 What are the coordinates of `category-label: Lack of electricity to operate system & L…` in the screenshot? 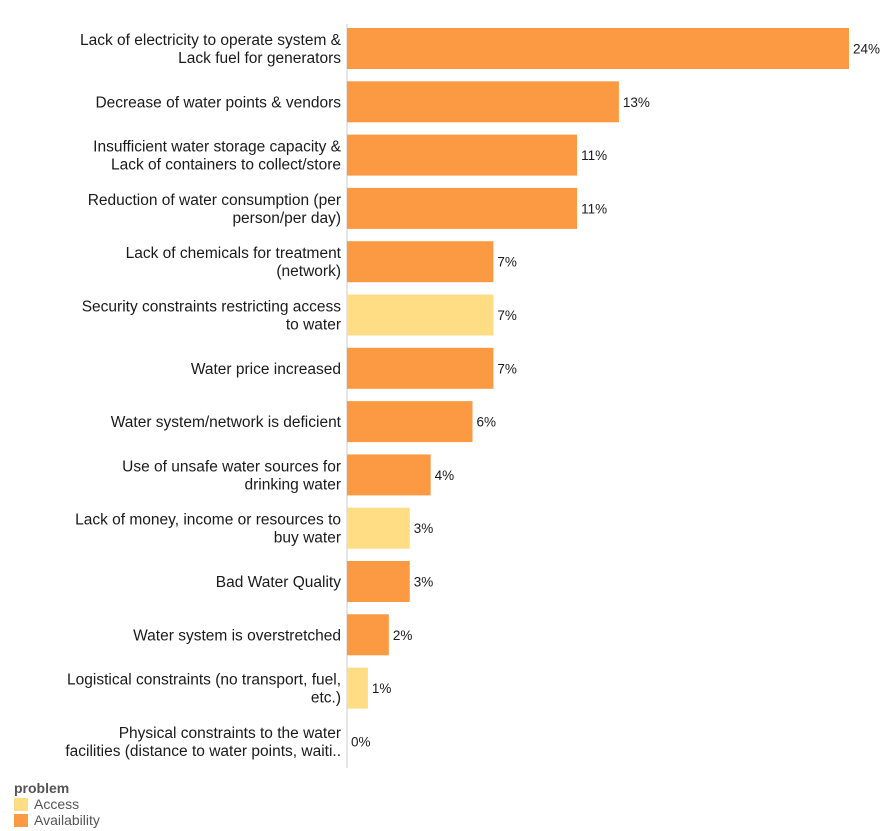 It's located at (211, 49).